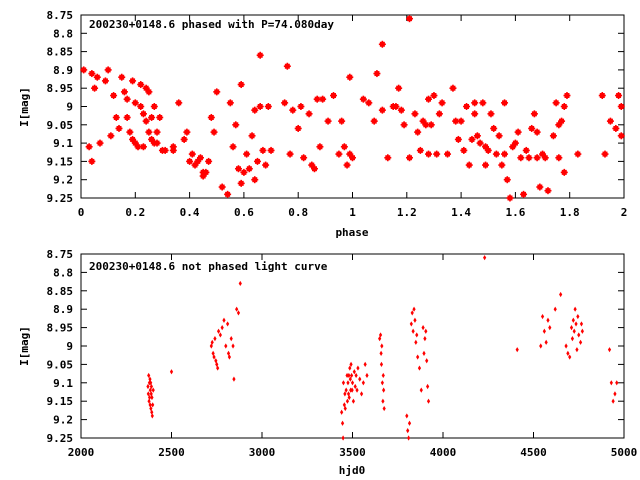 The width and height of the screenshot is (640, 480). I want to click on y-tick-label: 9.25, so click(60, 438).